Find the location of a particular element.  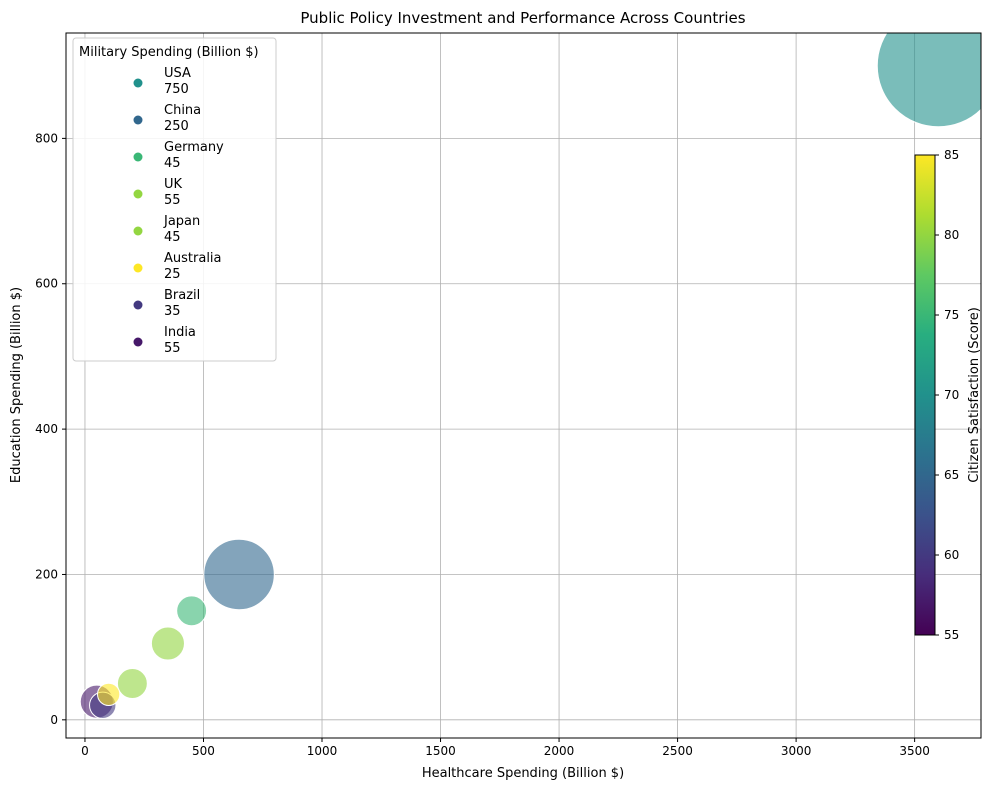

legend-value: 750 is located at coordinates (176, 89).